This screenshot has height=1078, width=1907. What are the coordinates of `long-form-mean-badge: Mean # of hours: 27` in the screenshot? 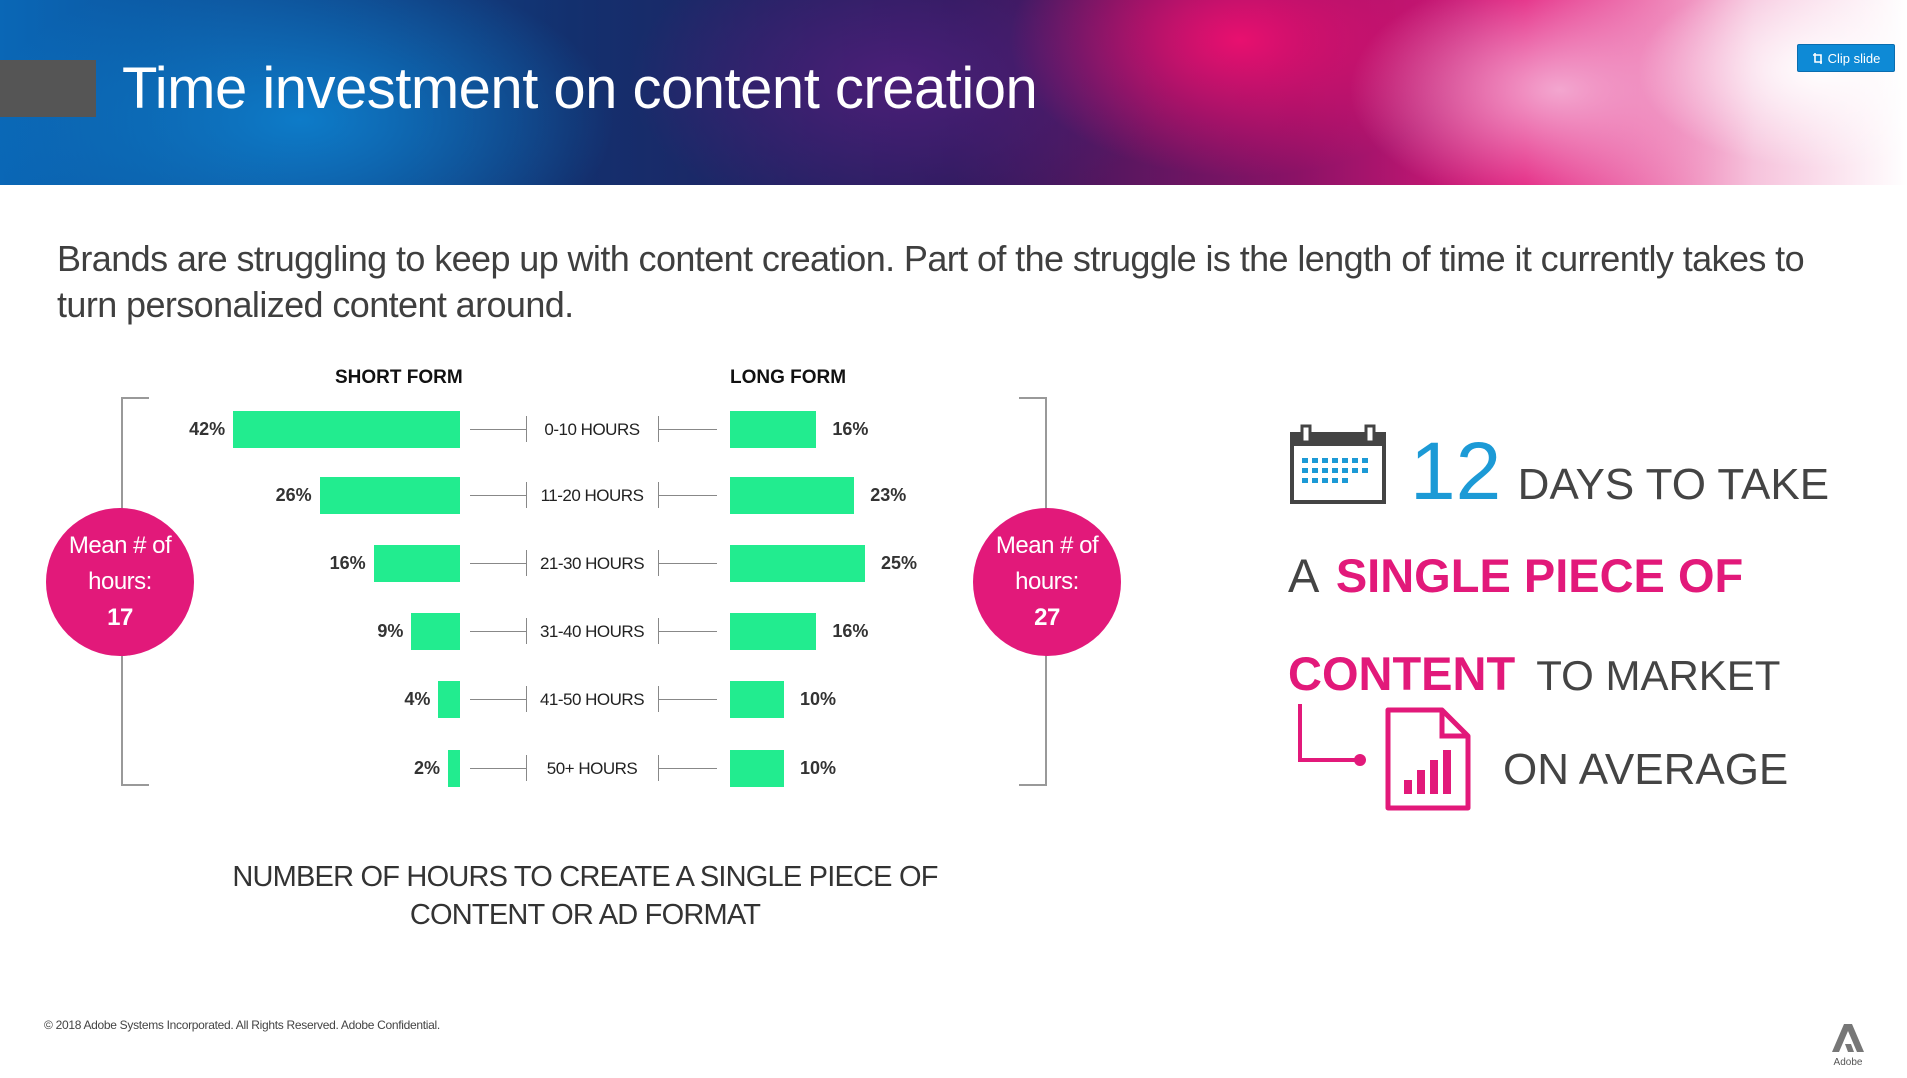 It's located at (1047, 582).